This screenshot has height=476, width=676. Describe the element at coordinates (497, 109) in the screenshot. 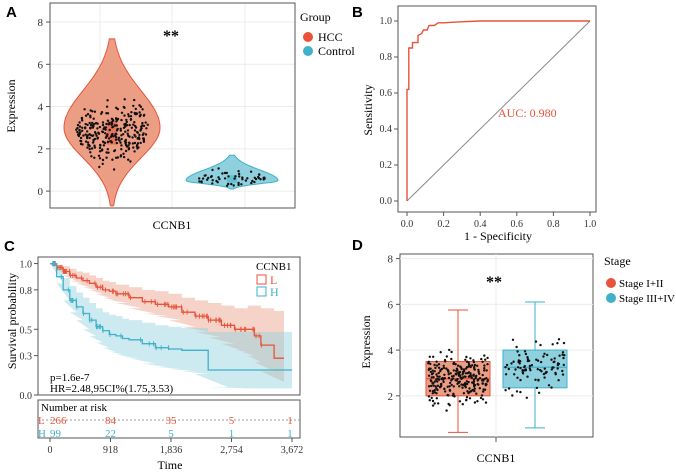

I see `plot-frame-b` at that location.